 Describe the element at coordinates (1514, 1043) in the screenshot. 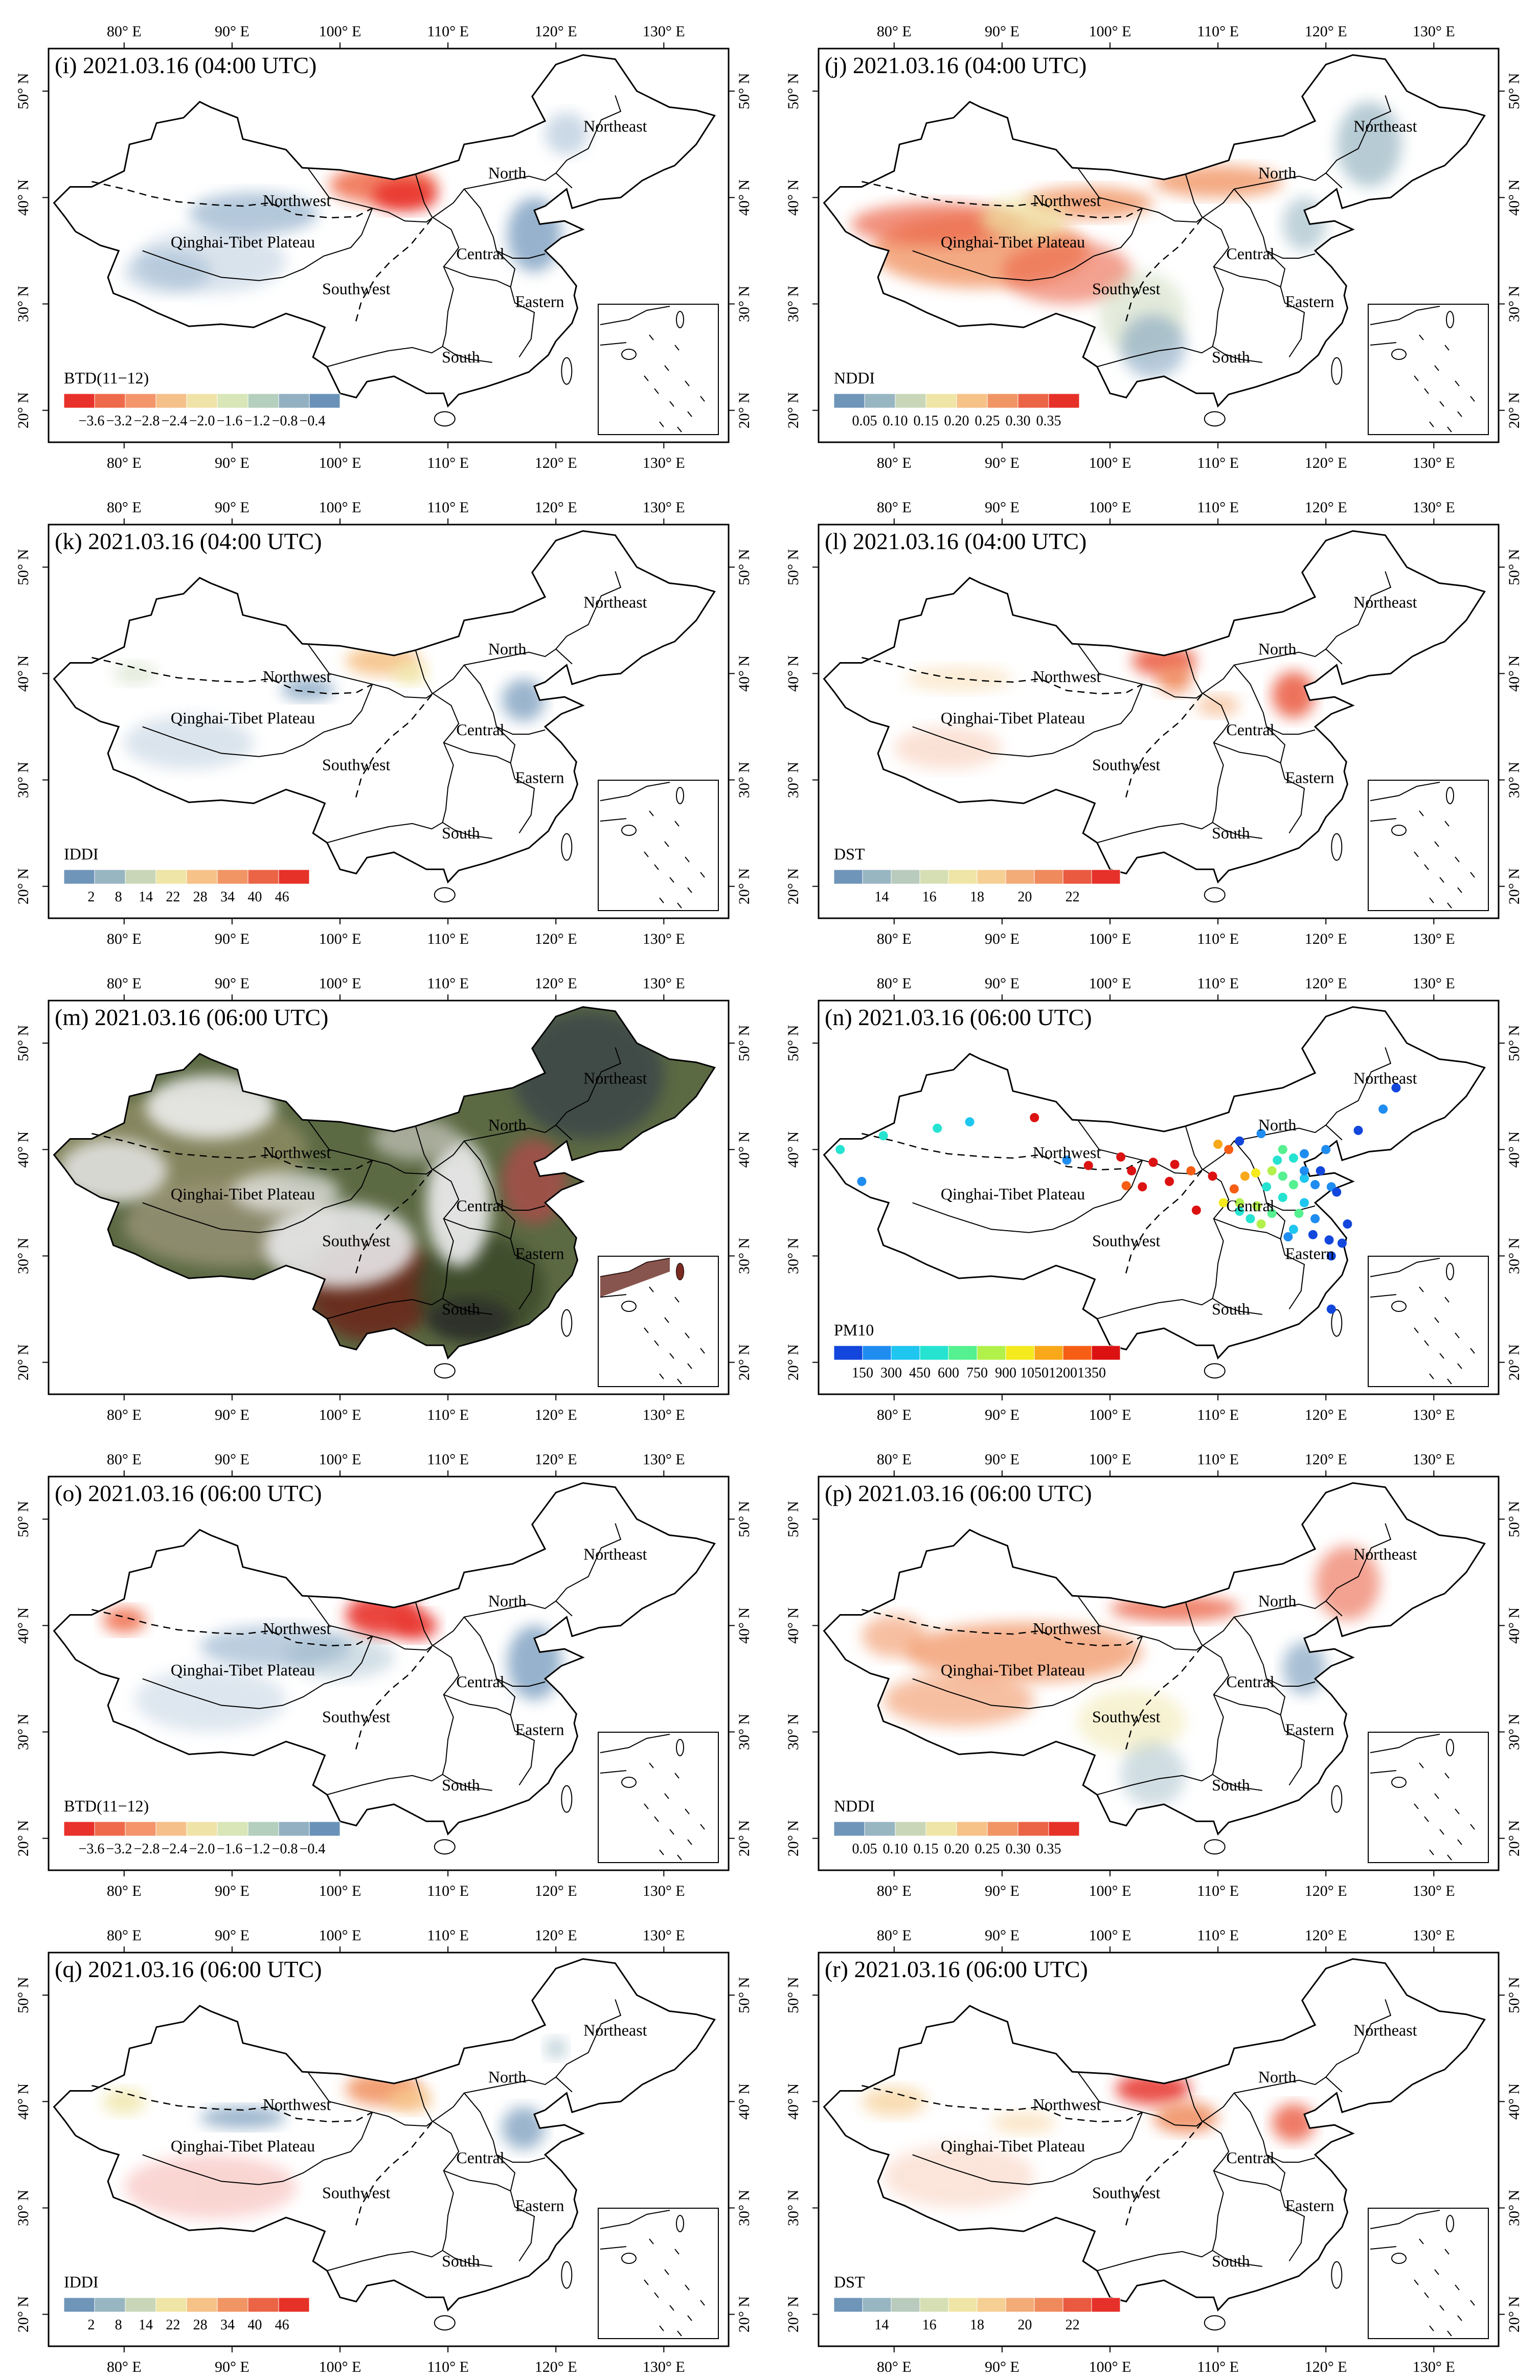

I see `lat-label-right: 50° N` at that location.